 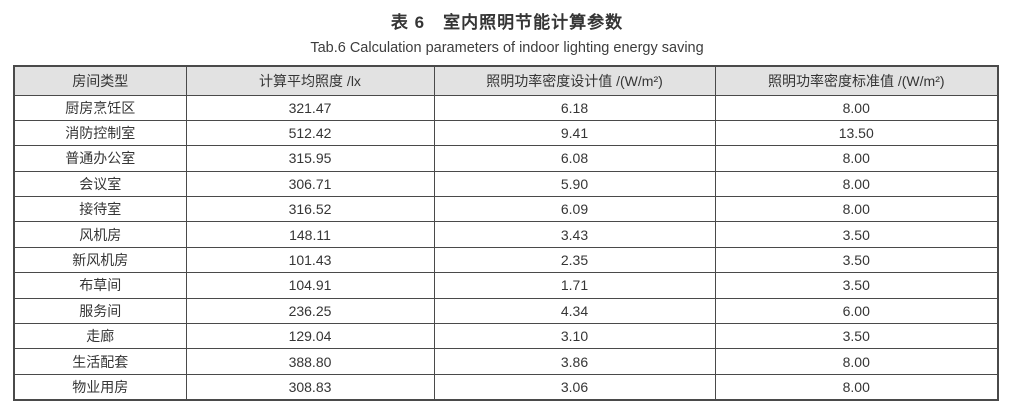 I want to click on value-cell: 512.42, so click(x=310, y=133).